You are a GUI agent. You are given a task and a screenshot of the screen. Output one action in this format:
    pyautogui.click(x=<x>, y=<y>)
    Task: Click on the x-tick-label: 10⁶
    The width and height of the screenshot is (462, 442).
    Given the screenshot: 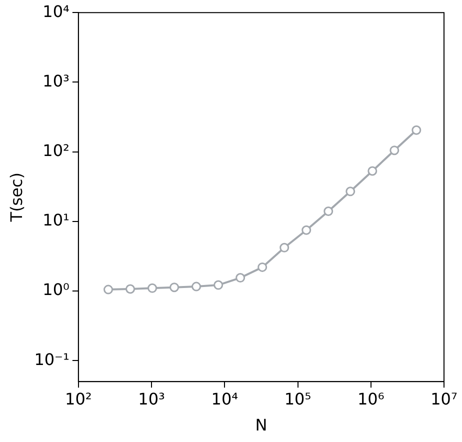 What is the action you would take?
    pyautogui.click(x=370, y=398)
    